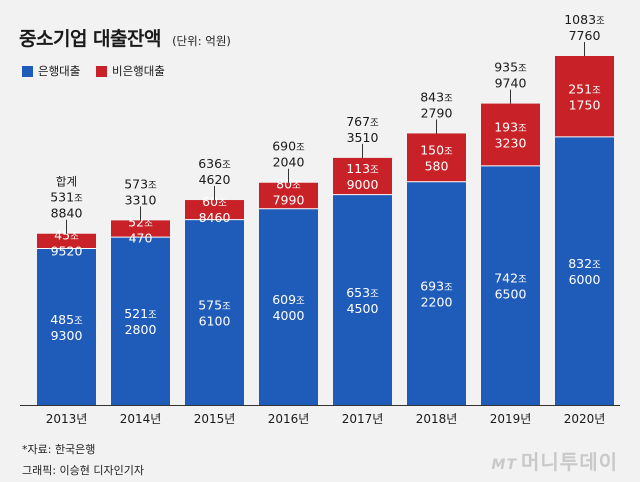 Image resolution: width=640 pixels, height=482 pixels. What do you see at coordinates (585, 104) in the screenshot?
I see `nonbank-label-7-line2: 1750` at bounding box center [585, 104].